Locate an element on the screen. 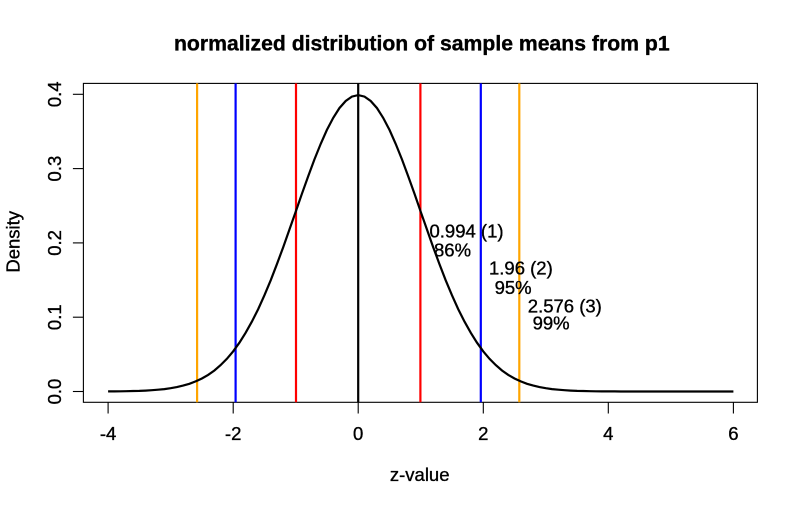 This screenshot has height=507, width=800. svg-text: 4 is located at coordinates (608, 433).